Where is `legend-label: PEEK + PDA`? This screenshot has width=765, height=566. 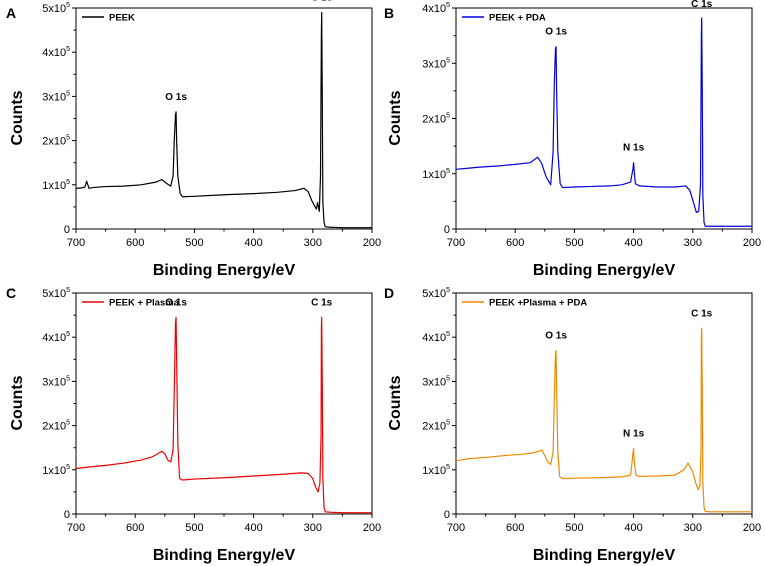 legend-label: PEEK + PDA is located at coordinates (517, 18).